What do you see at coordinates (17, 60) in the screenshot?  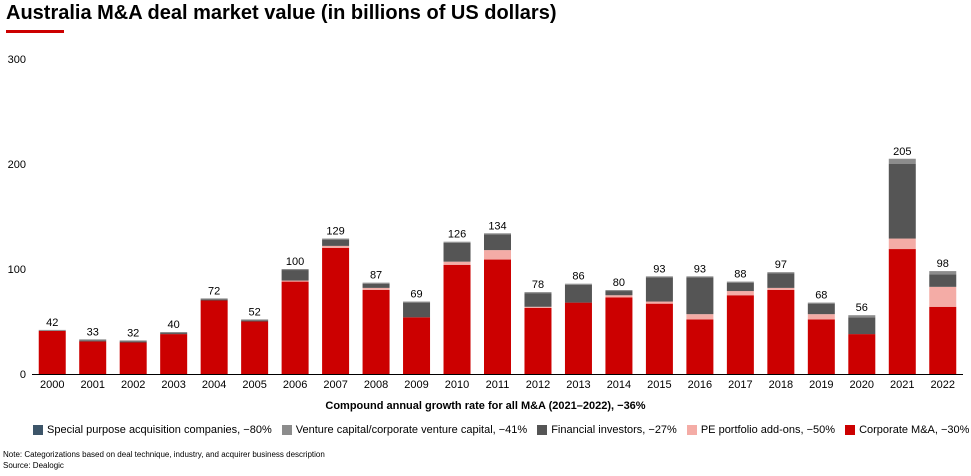 I see `y-tick-label-300: 300` at bounding box center [17, 60].